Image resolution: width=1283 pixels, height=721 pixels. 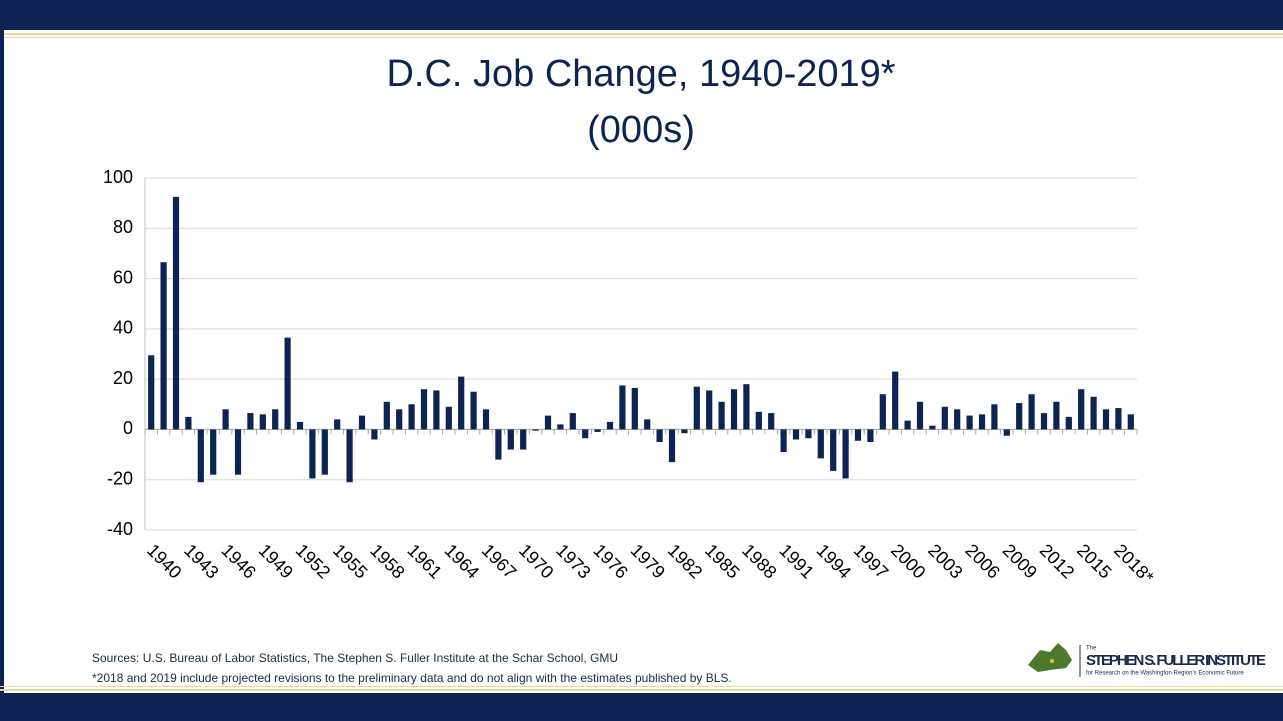 I want to click on x-tick-label: 2009, so click(x=1020, y=561).